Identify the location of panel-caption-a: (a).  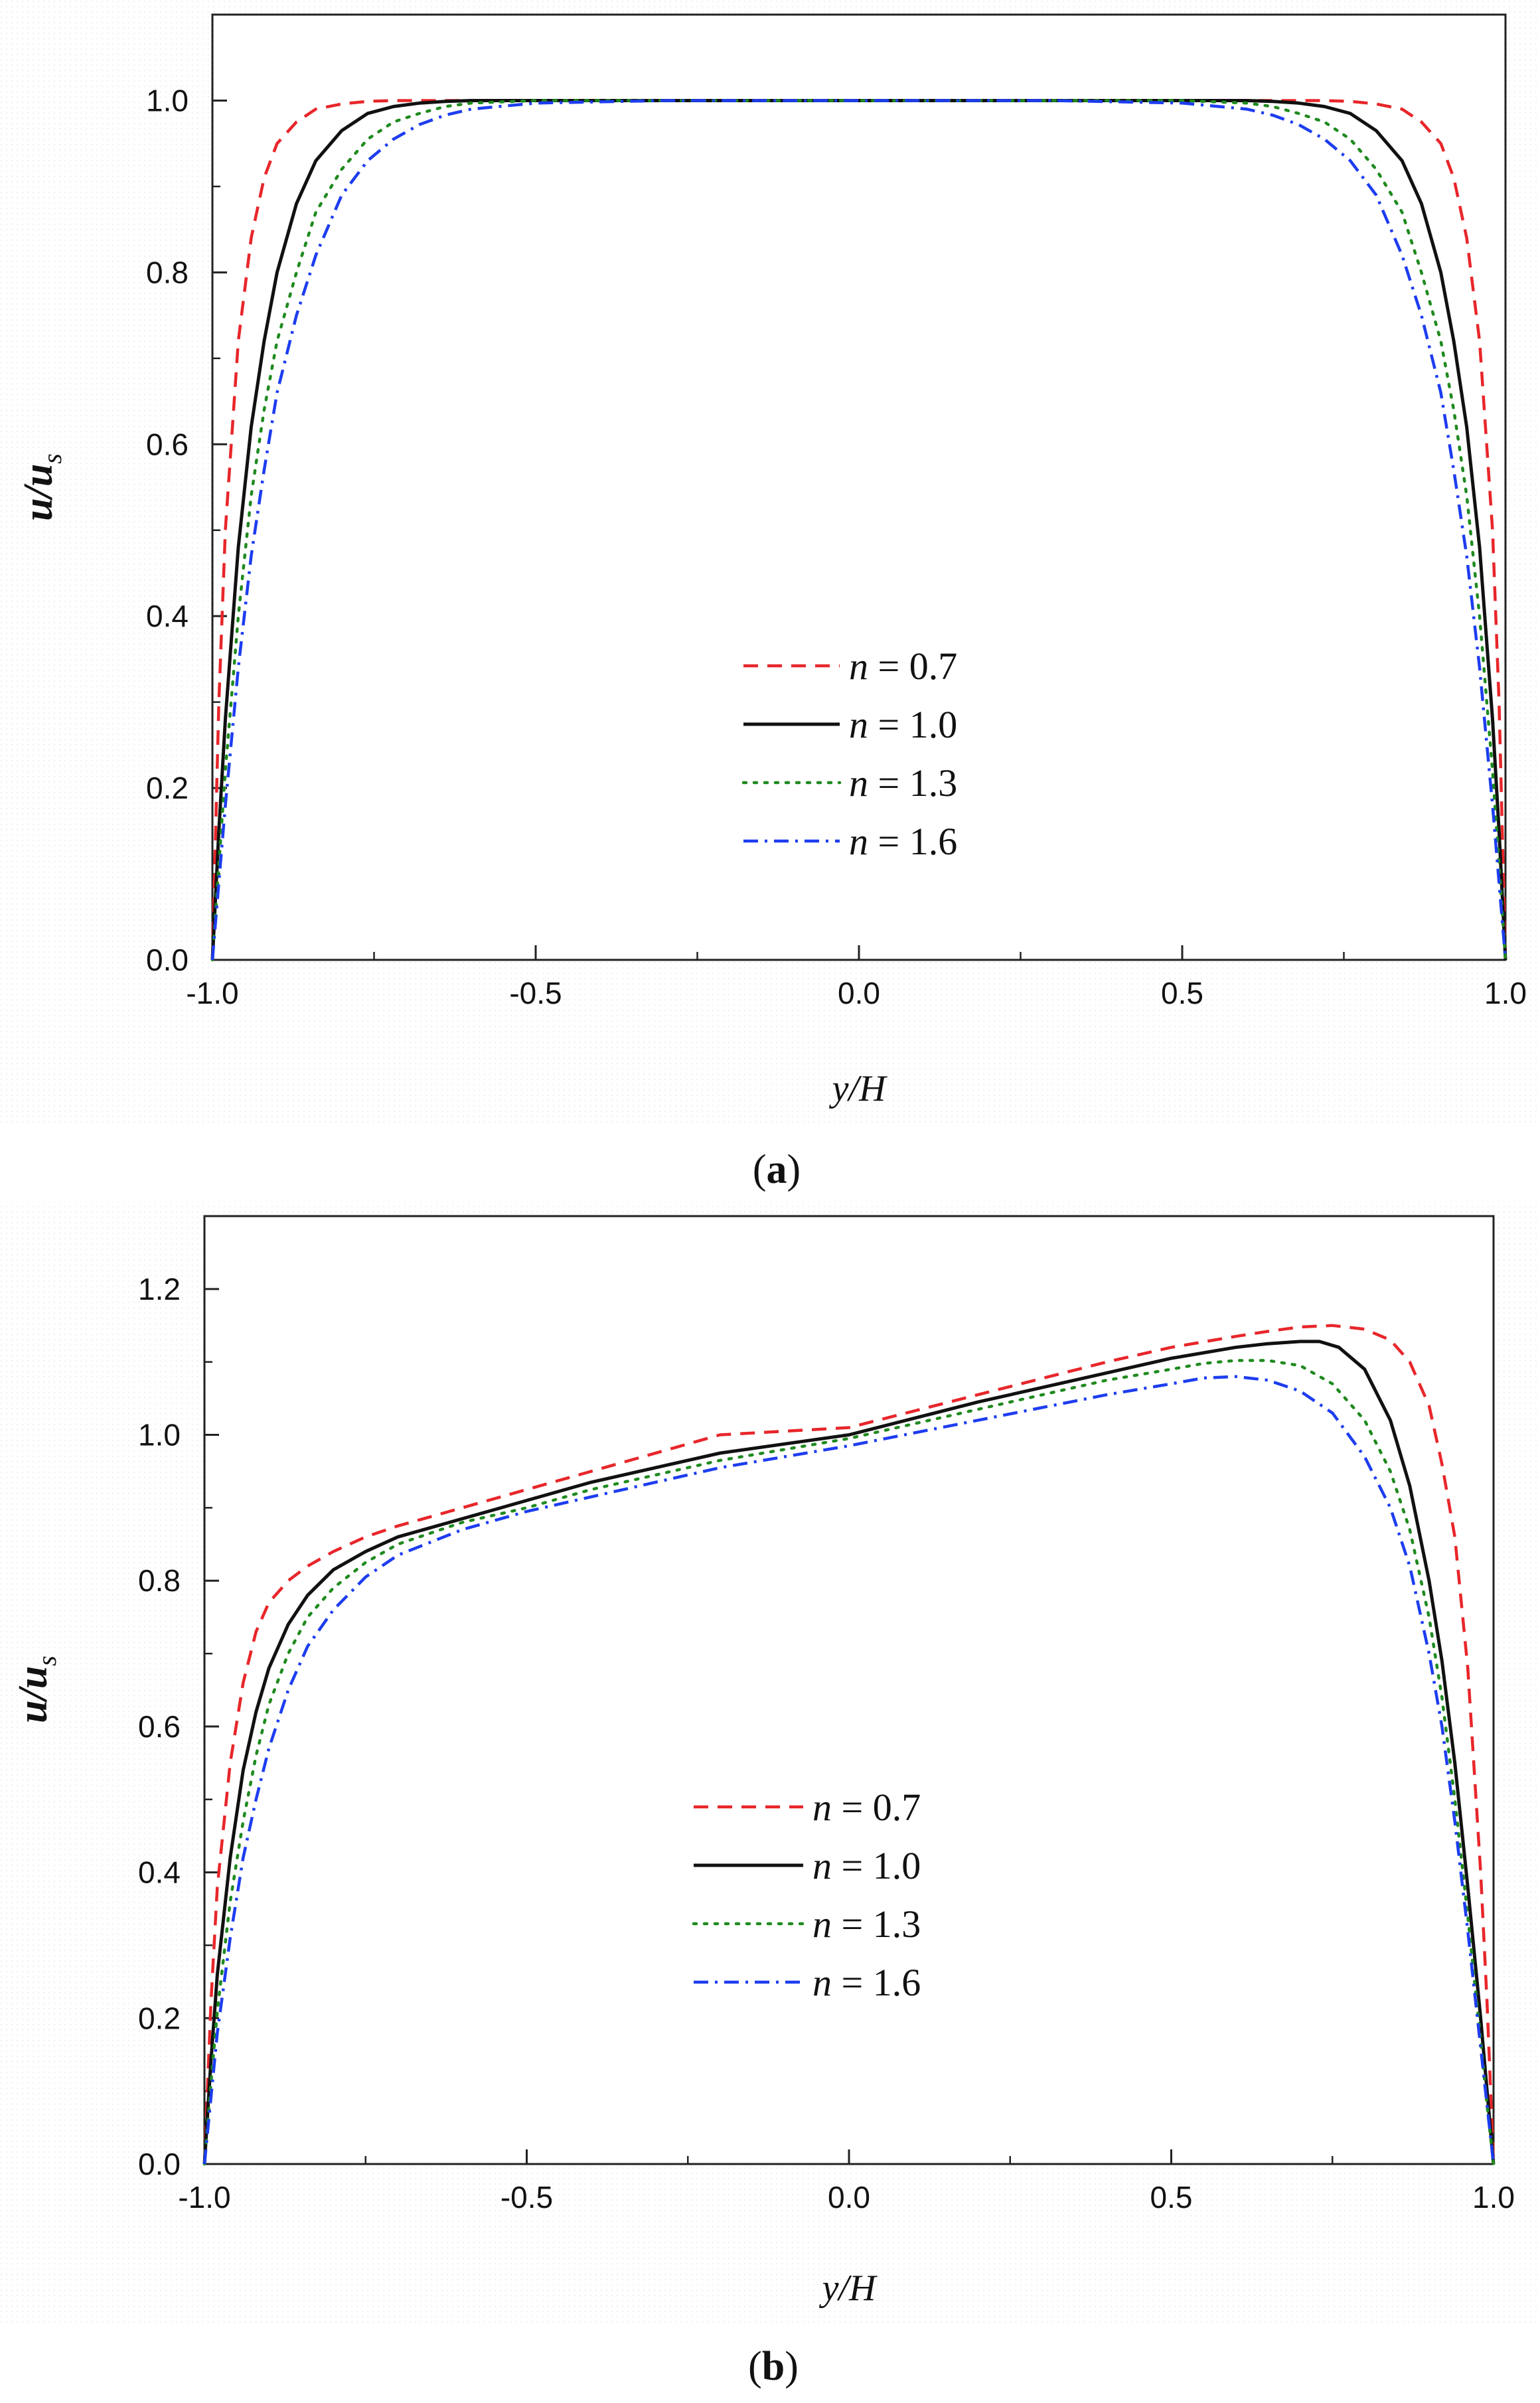
(777, 1169).